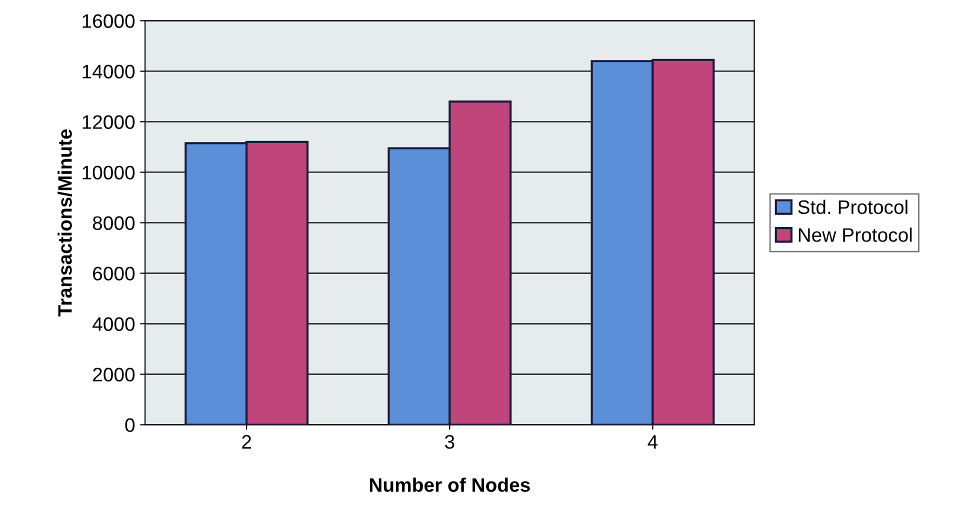  Describe the element at coordinates (113, 223) in the screenshot. I see `y-tick-label: 8000` at that location.